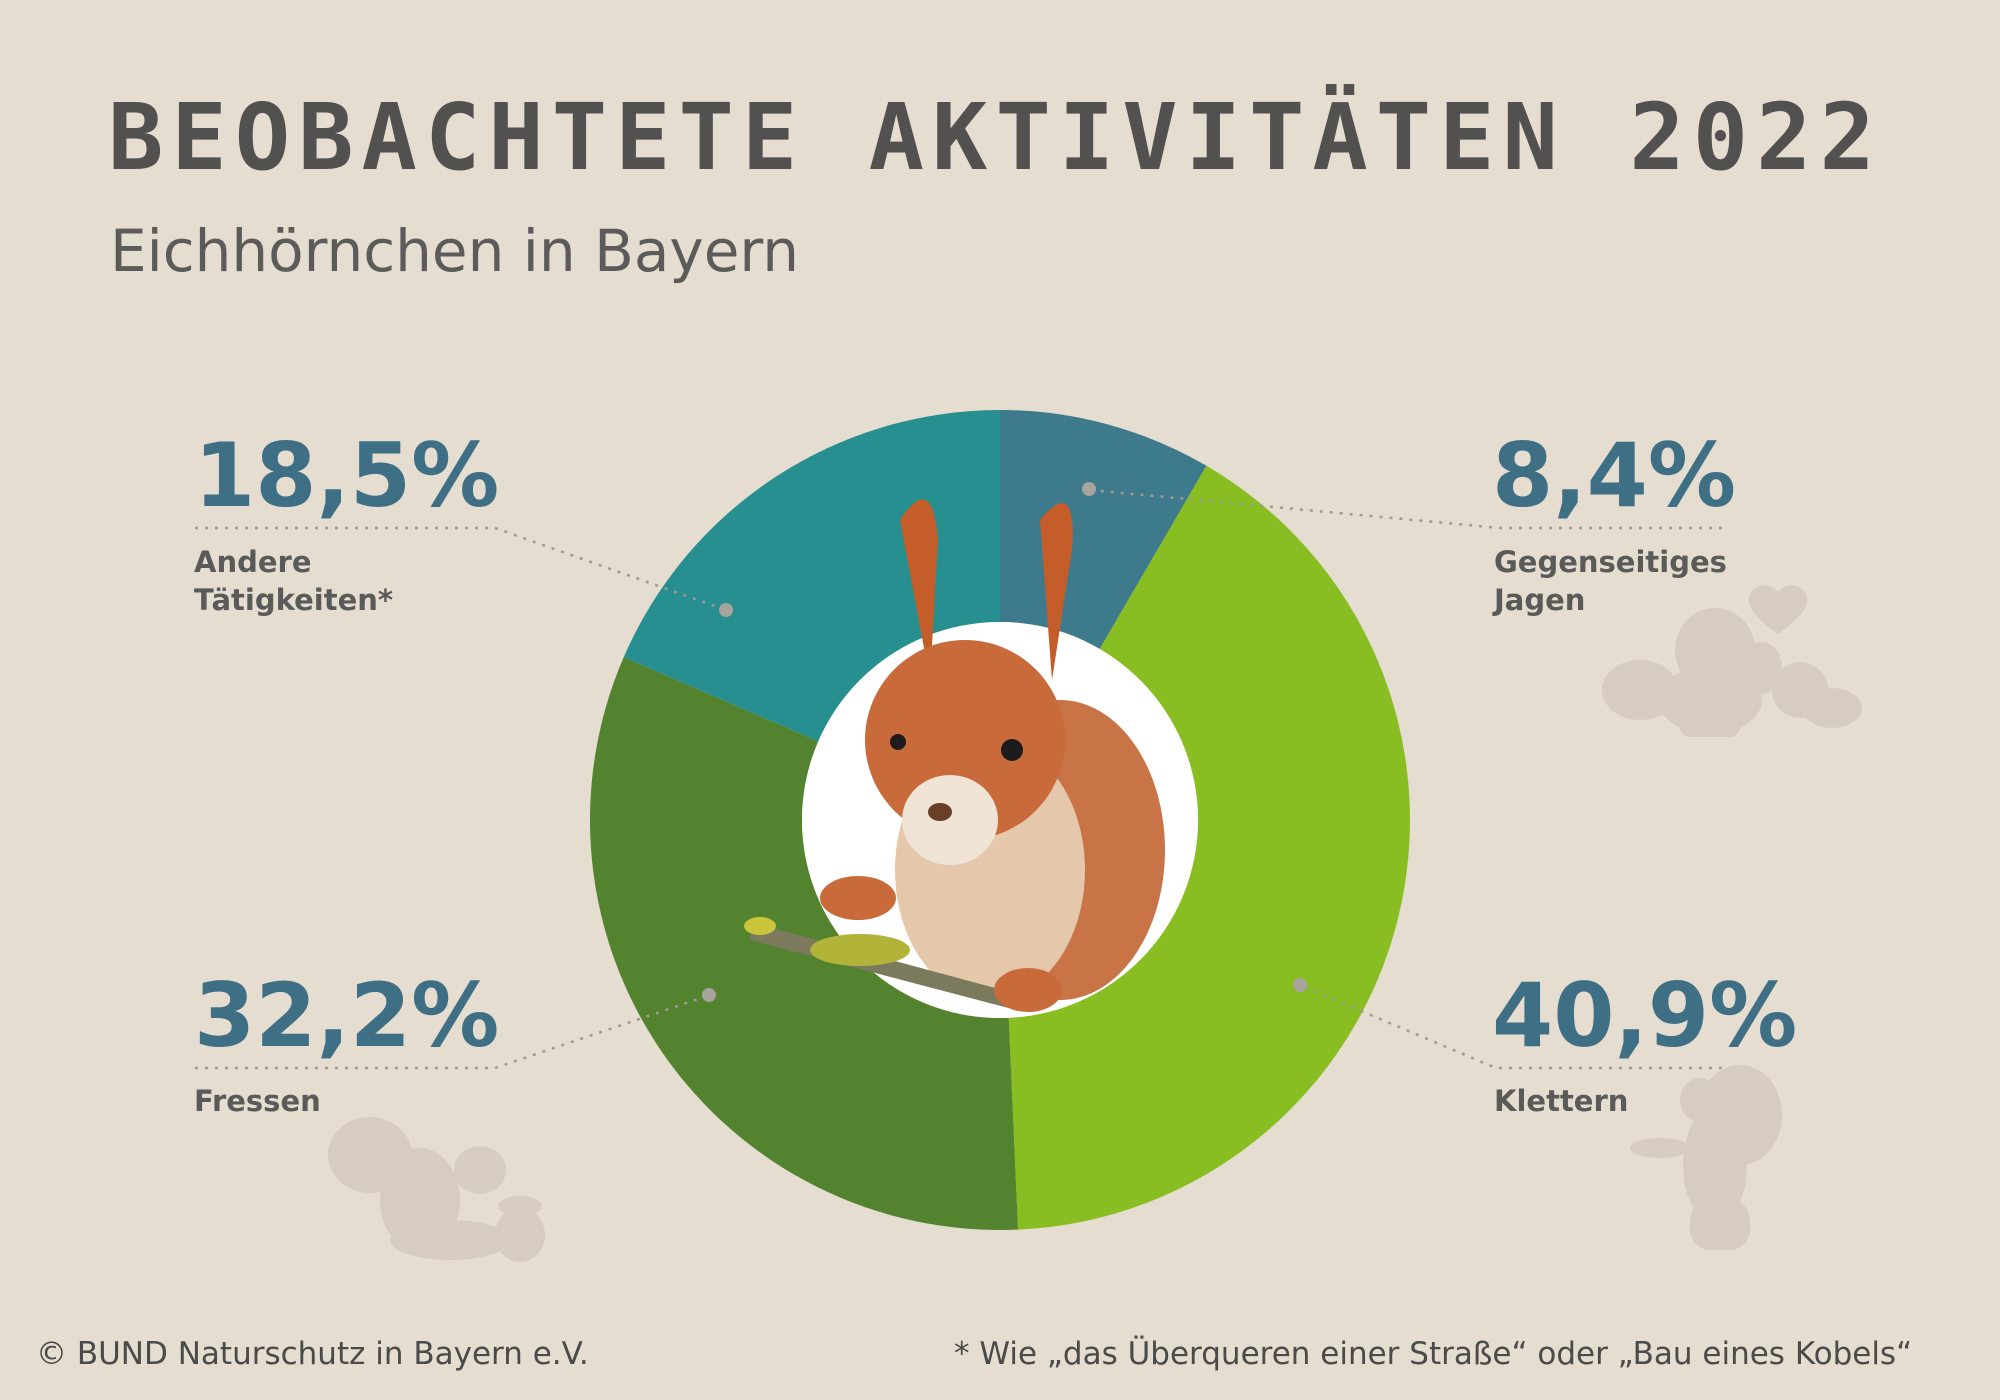 The height and width of the screenshot is (1400, 2000). I want to click on chart-subtitle: Eichhörnchen in Bayern, so click(455, 251).